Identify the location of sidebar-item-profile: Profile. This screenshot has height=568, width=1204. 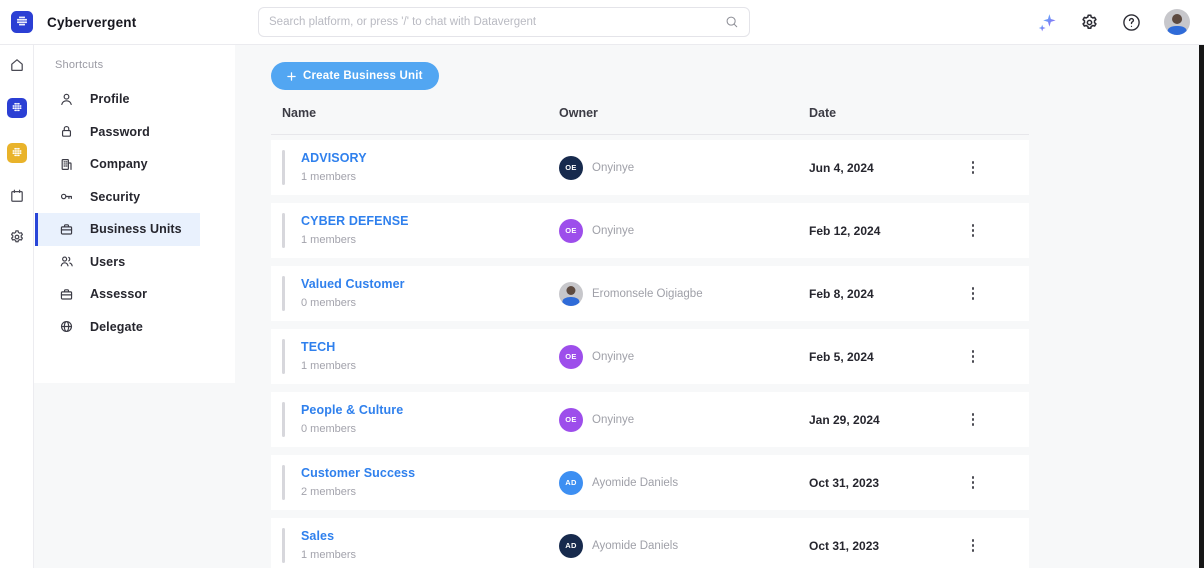
(117, 99).